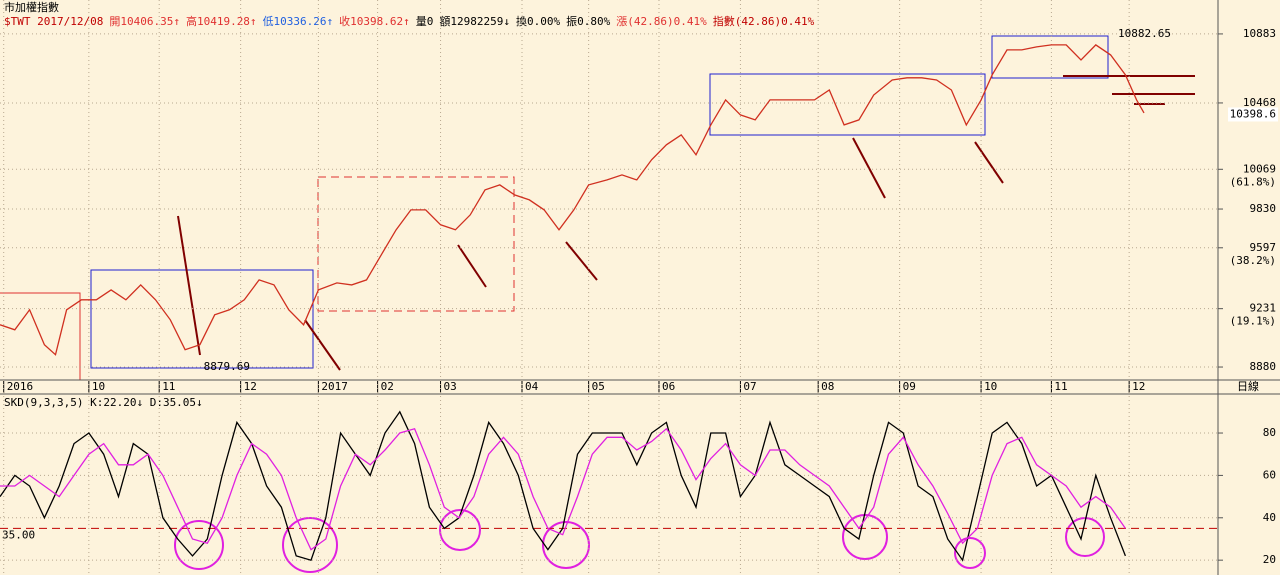 This screenshot has height=575, width=1280. What do you see at coordinates (450, 386) in the screenshot?
I see `x-tick-label: 03` at bounding box center [450, 386].